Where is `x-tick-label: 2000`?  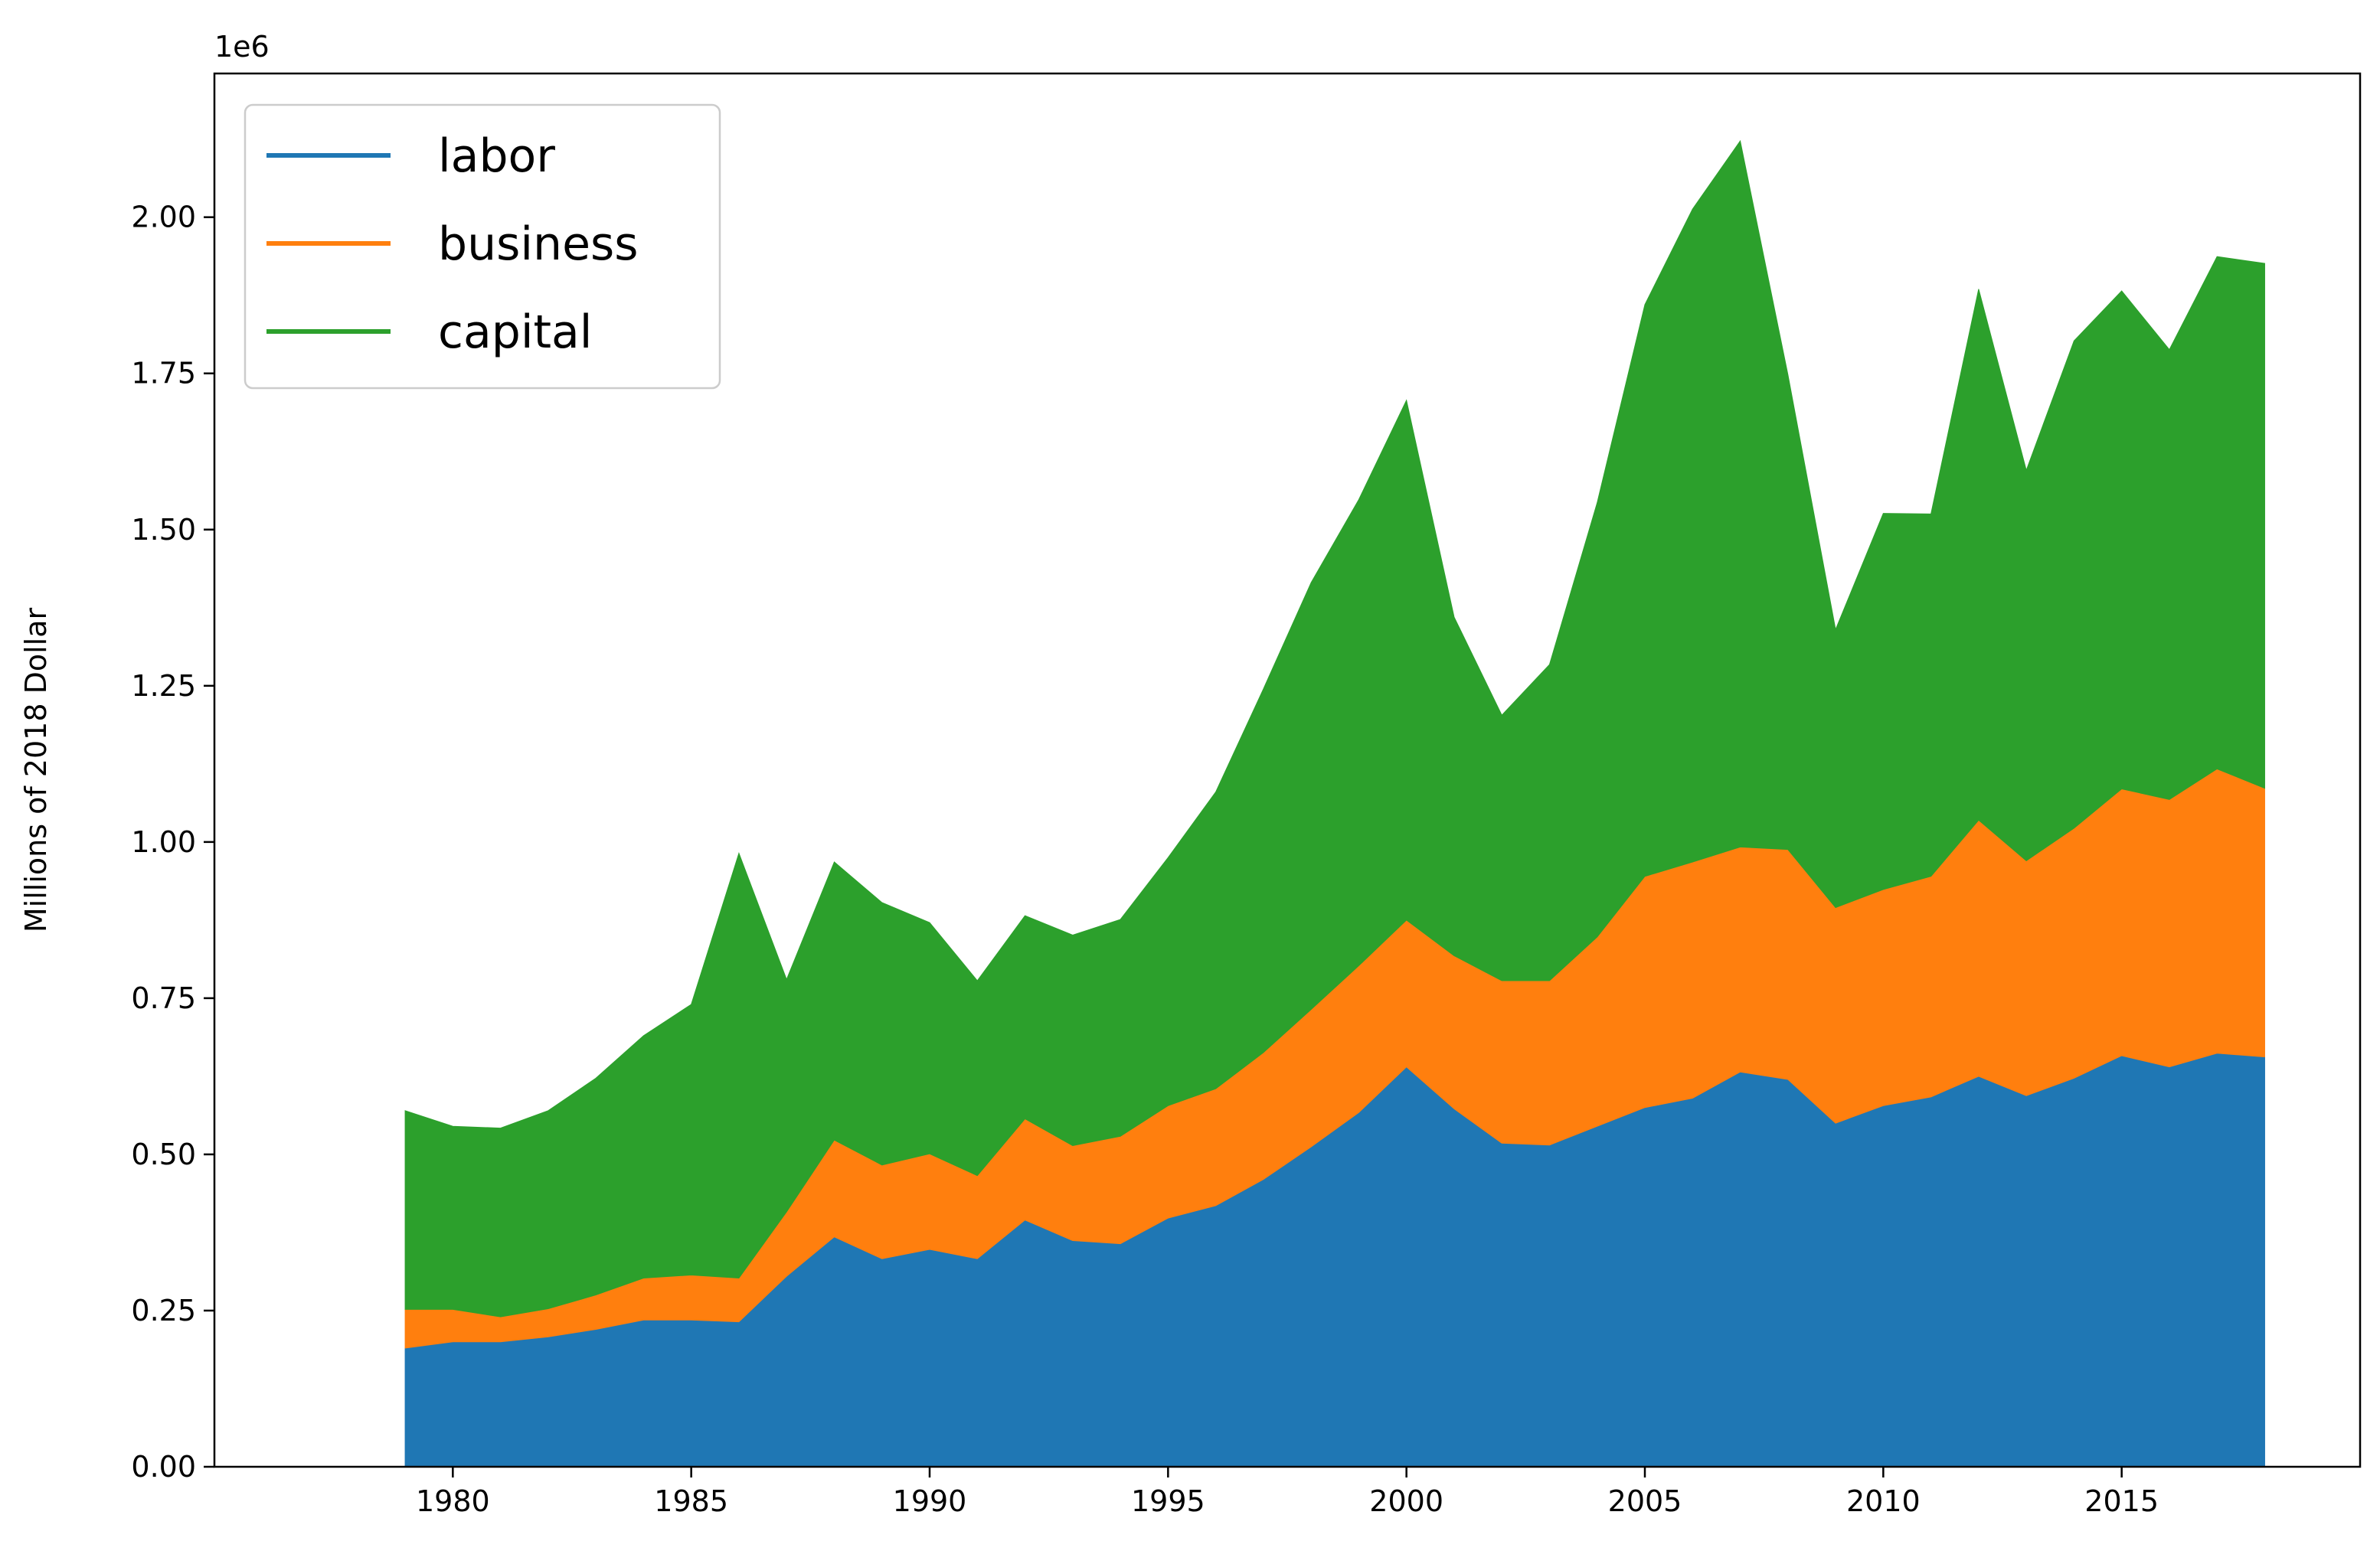
x-tick-label: 2000 is located at coordinates (1406, 1501).